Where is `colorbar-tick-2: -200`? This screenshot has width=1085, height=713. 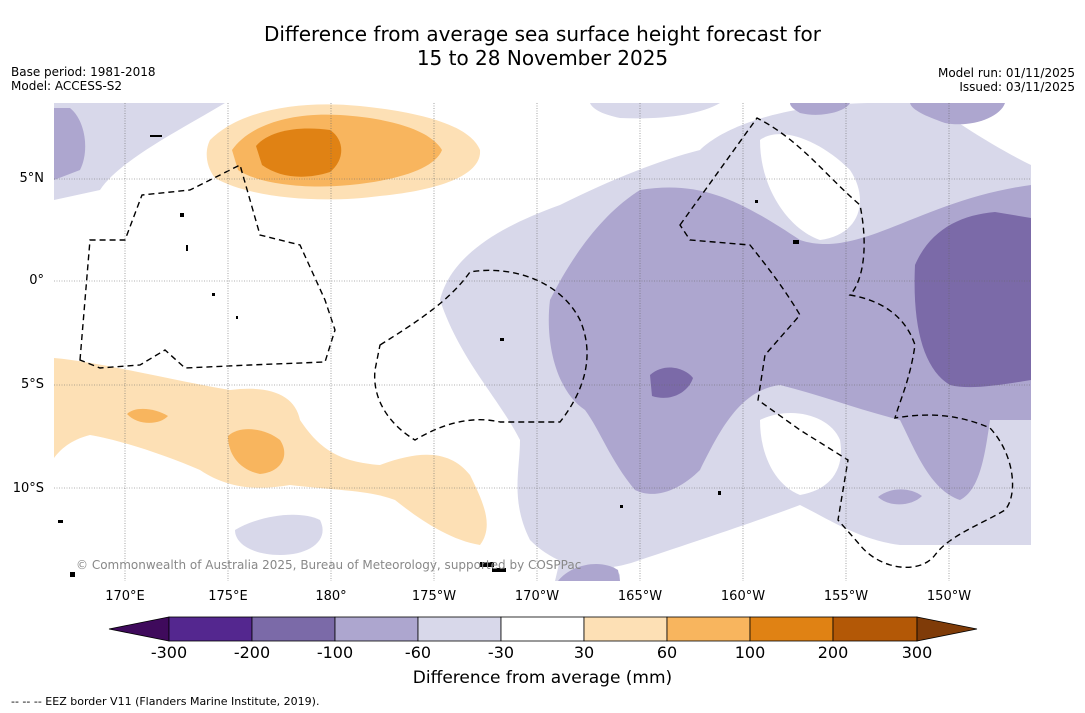
colorbar-tick-2: -200 is located at coordinates (252, 652).